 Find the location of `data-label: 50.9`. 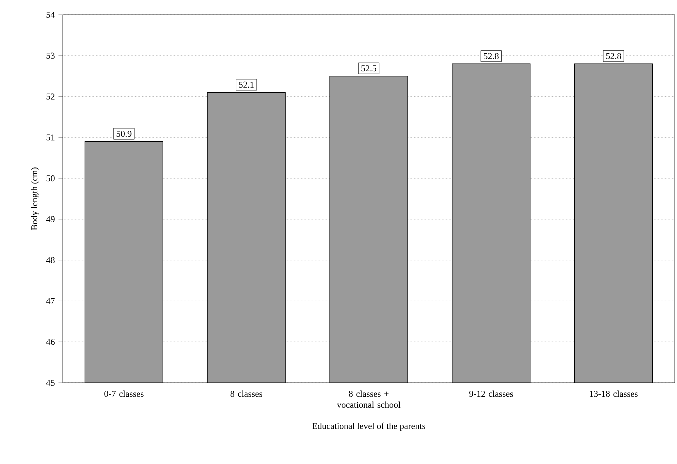

data-label: 50.9 is located at coordinates (124, 134).